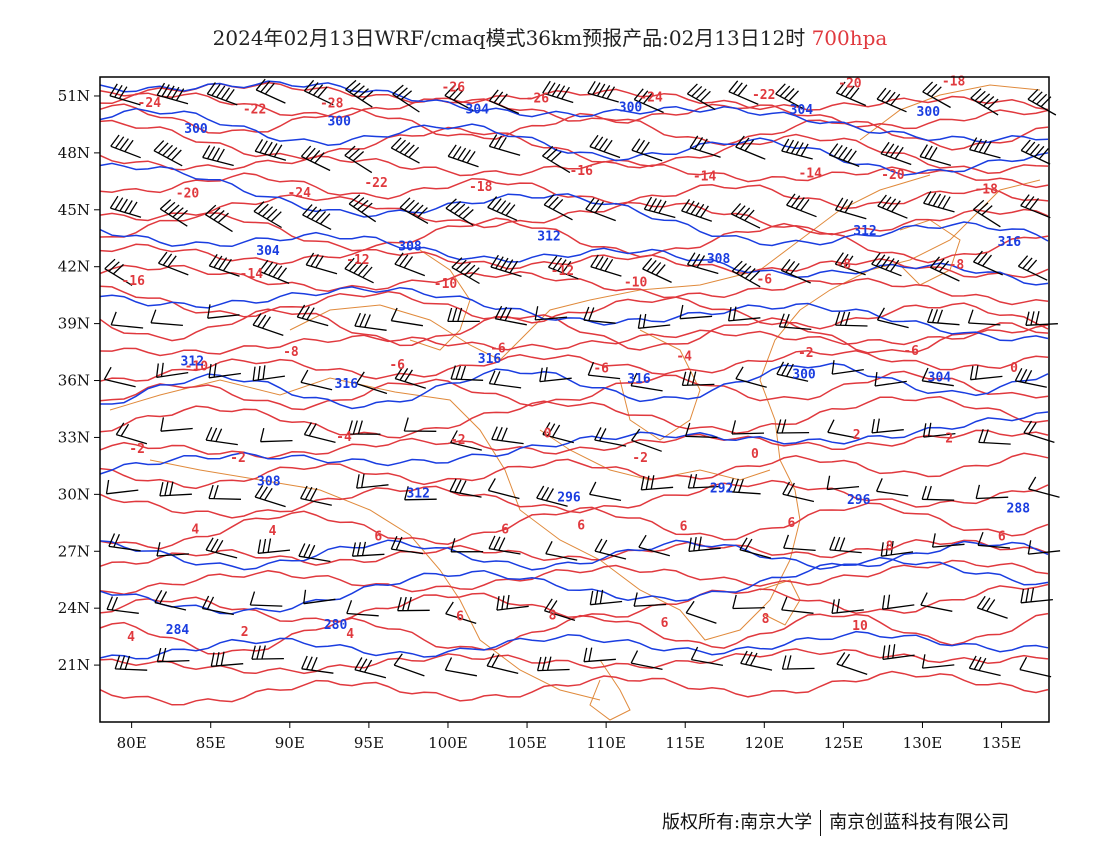 The height and width of the screenshot is (850, 1100). What do you see at coordinates (192, 362) in the screenshot?
I see `geopotential-label: 312` at bounding box center [192, 362].